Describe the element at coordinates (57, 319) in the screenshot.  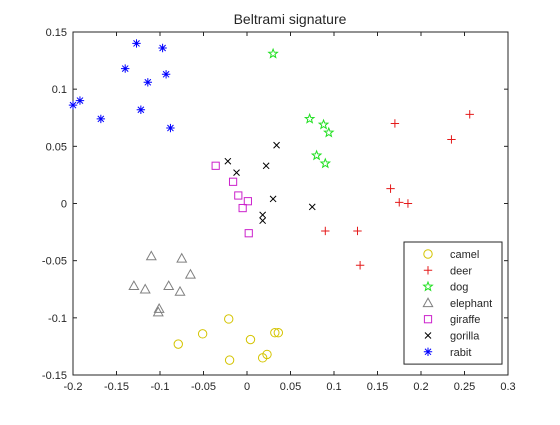
I see `y-tick-label: -0.1` at that location.